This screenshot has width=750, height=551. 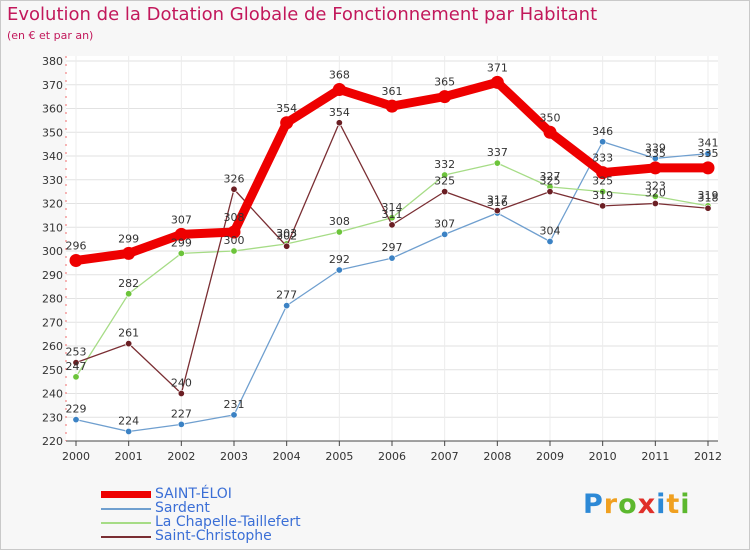 I want to click on data-label: 319, so click(x=602, y=195).